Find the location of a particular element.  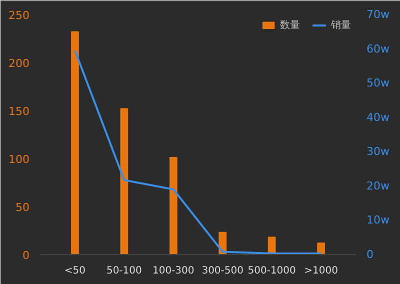

y2-tick-label: 20w is located at coordinates (378, 185).